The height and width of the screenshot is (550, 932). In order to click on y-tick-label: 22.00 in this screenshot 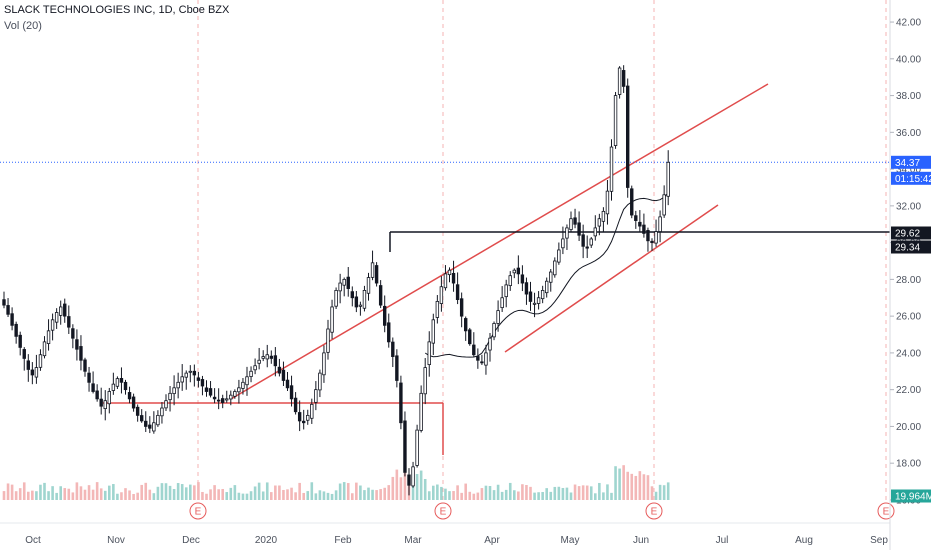, I will do `click(908, 390)`.